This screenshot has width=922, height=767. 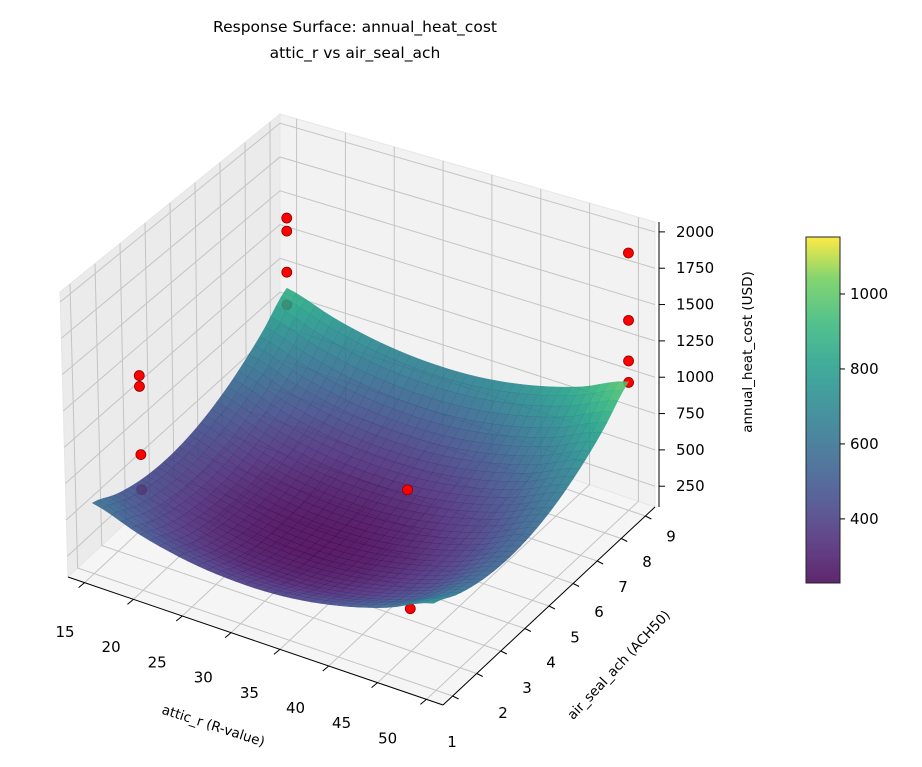 I want to click on x-tick-label: 50, so click(x=387, y=738).